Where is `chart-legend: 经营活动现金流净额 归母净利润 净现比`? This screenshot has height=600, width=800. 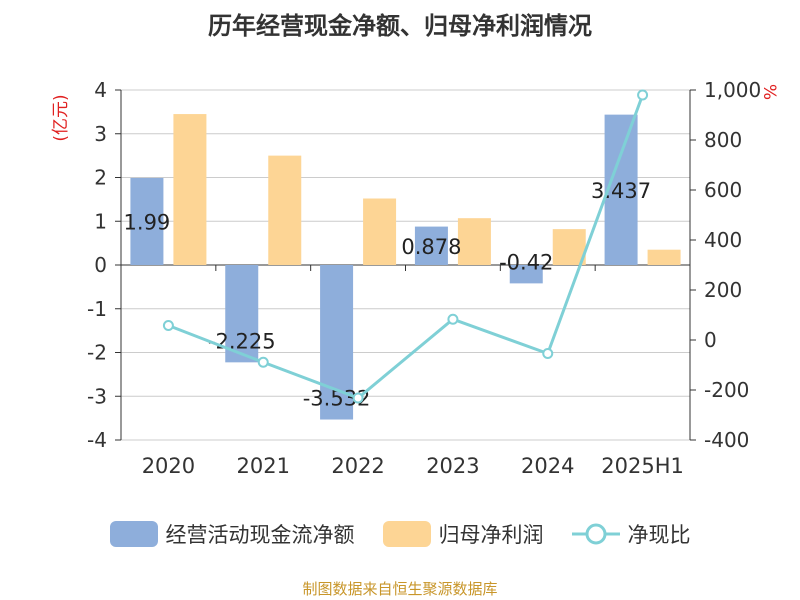
chart-legend: 经营活动现金流净额 归母净利润 净现比 is located at coordinates (400, 534).